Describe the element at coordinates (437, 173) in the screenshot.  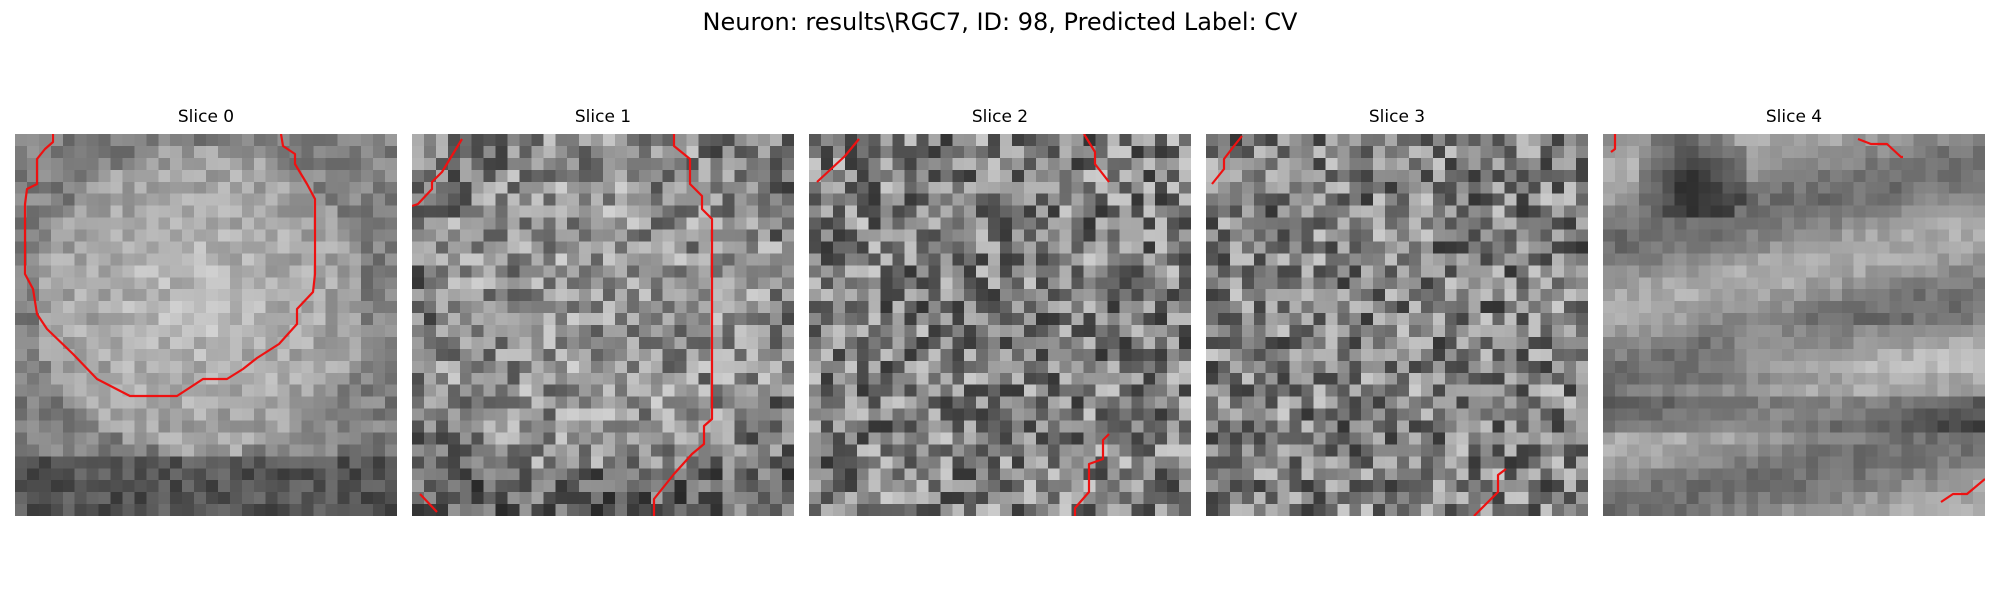
I see `contour-line` at that location.